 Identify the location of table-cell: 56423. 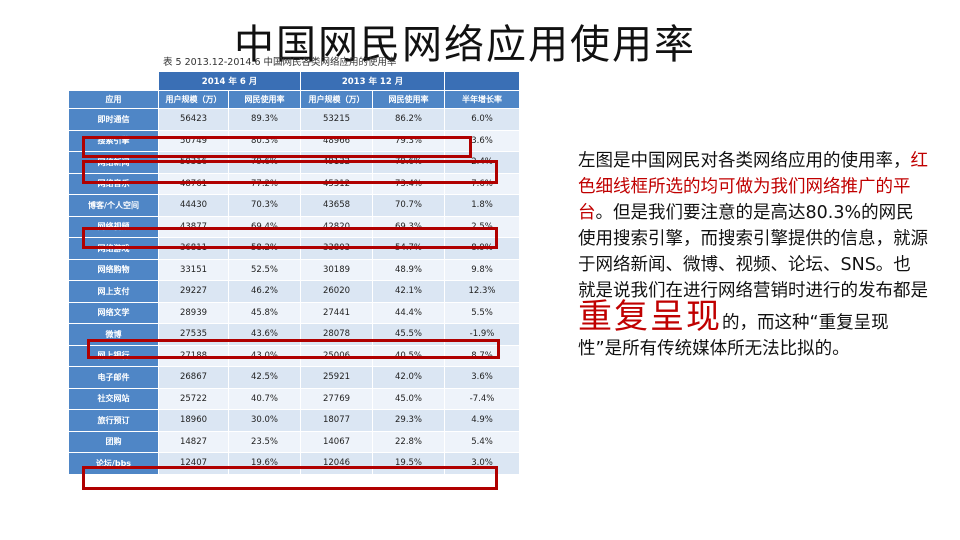
(193, 119).